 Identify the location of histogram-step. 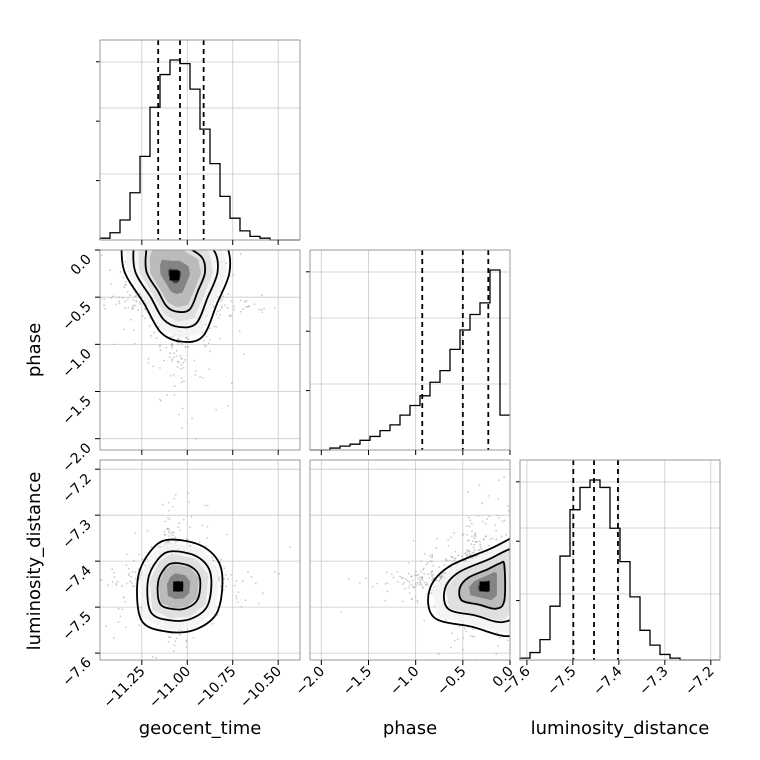
(619, 570).